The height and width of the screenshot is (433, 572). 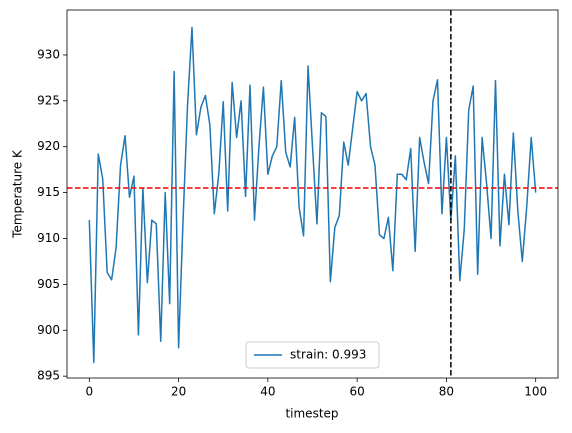 I want to click on x-tick-label: 60, so click(x=356, y=392).